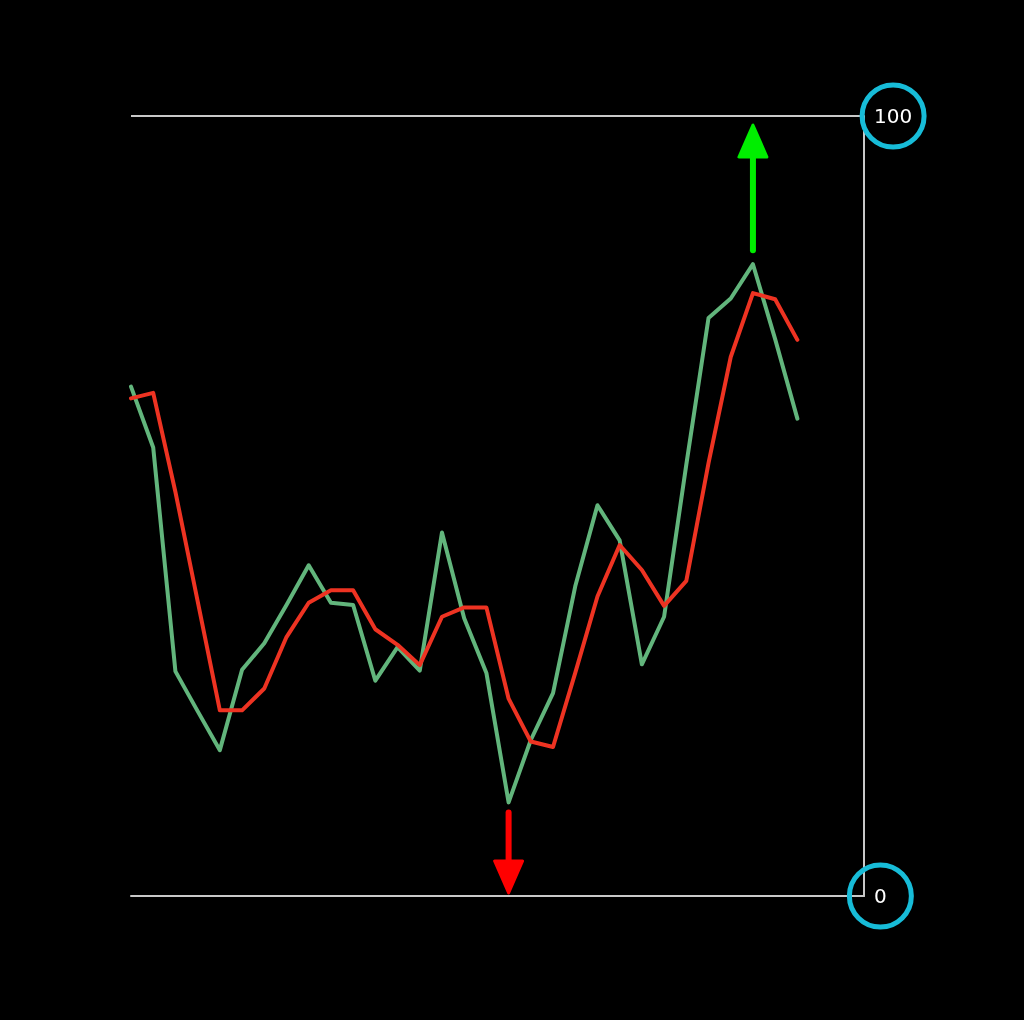 The width and height of the screenshot is (1024, 1020). What do you see at coordinates (880, 896) in the screenshot?
I see `y-tick-label: 0` at bounding box center [880, 896].